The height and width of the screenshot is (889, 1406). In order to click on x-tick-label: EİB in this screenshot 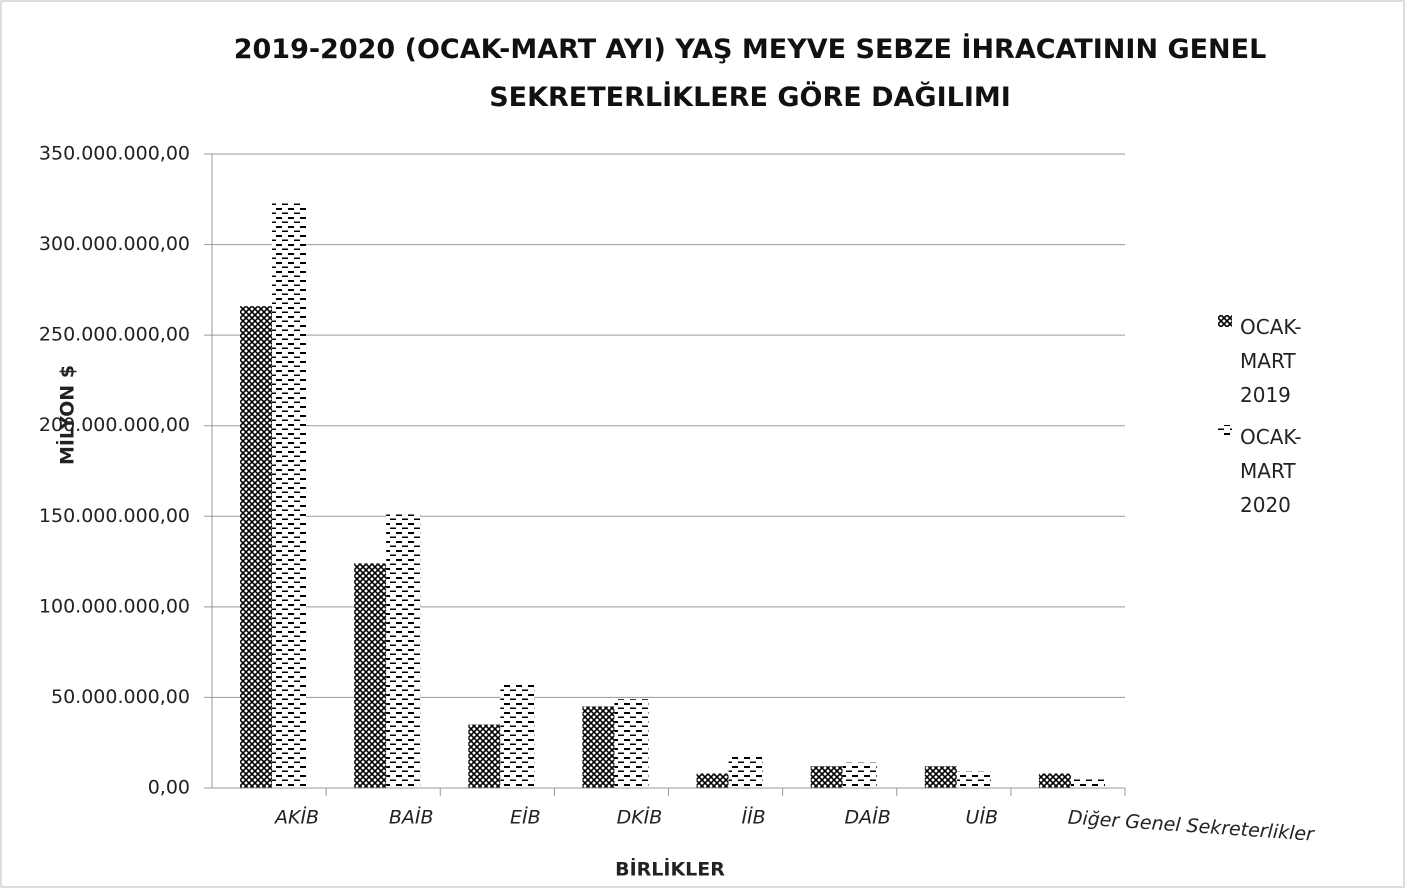, I will do `click(525, 817)`.